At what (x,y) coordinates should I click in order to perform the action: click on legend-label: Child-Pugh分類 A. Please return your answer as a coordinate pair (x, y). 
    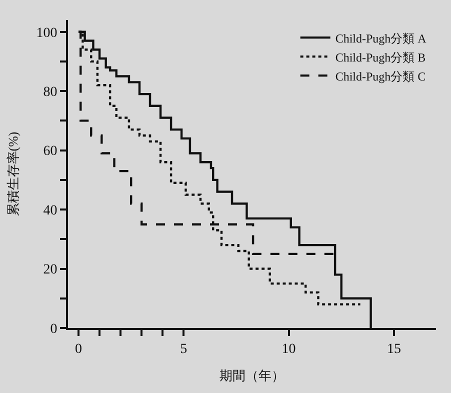
    Looking at the image, I should click on (381, 38).